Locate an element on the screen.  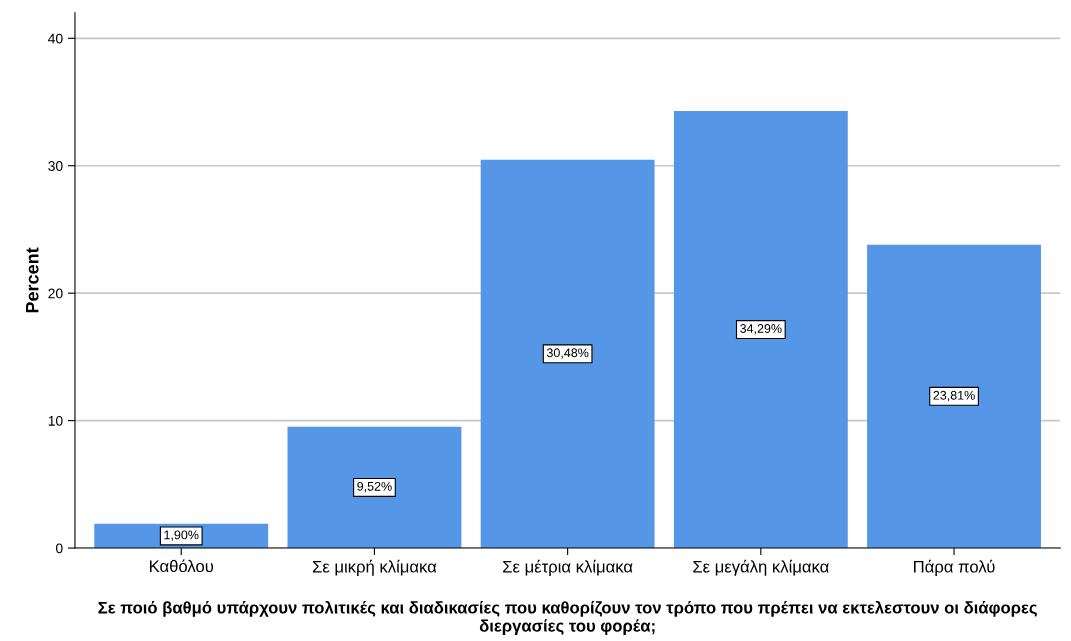
y-tick-label: 40 is located at coordinates (55, 38).